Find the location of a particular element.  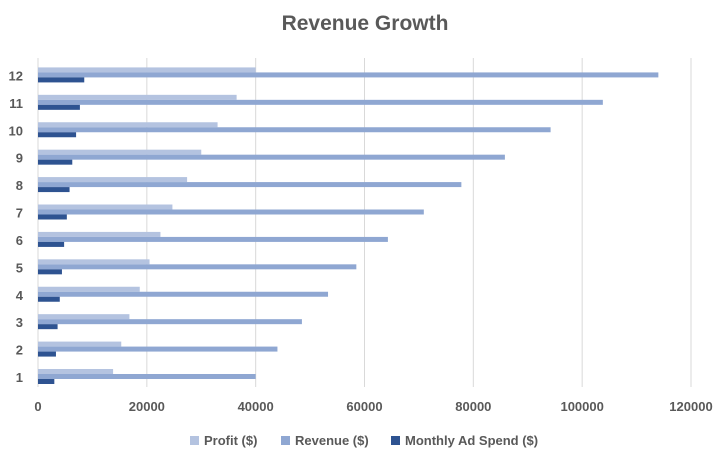

y-tick-label: 6 is located at coordinates (19, 240).